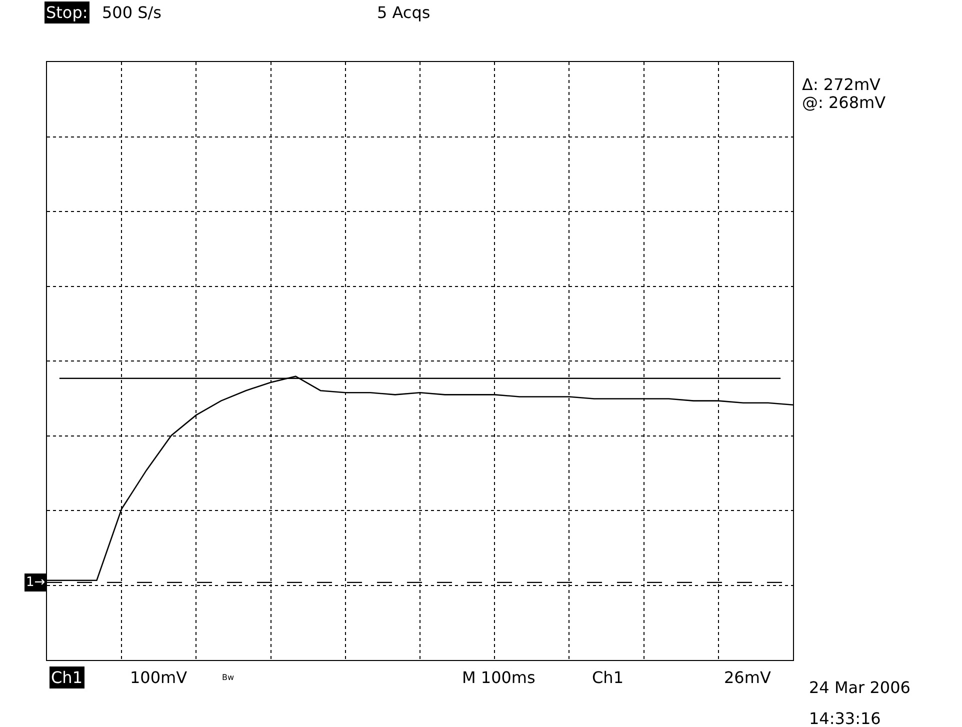 This screenshot has width=962, height=727. Describe the element at coordinates (403, 12) in the screenshot. I see `text: 5 Acqs` at that location.